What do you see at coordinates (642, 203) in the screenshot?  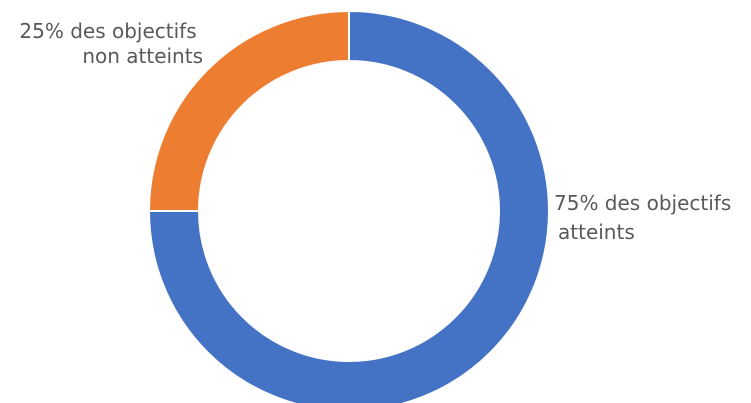 I see `slice-label-achieved-line-1: 75% des objectifs` at bounding box center [642, 203].